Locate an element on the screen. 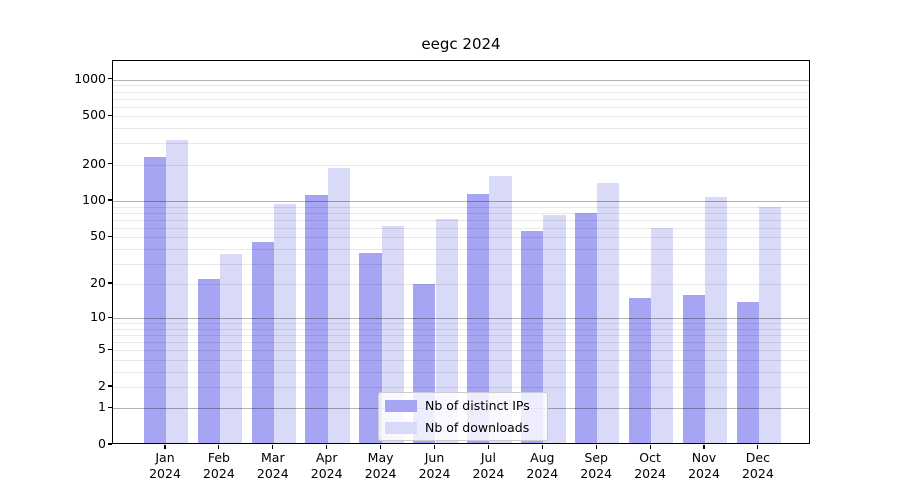 Image resolution: width=900 pixels, height=500 pixels. bar-oct-downloads is located at coordinates (662, 335).